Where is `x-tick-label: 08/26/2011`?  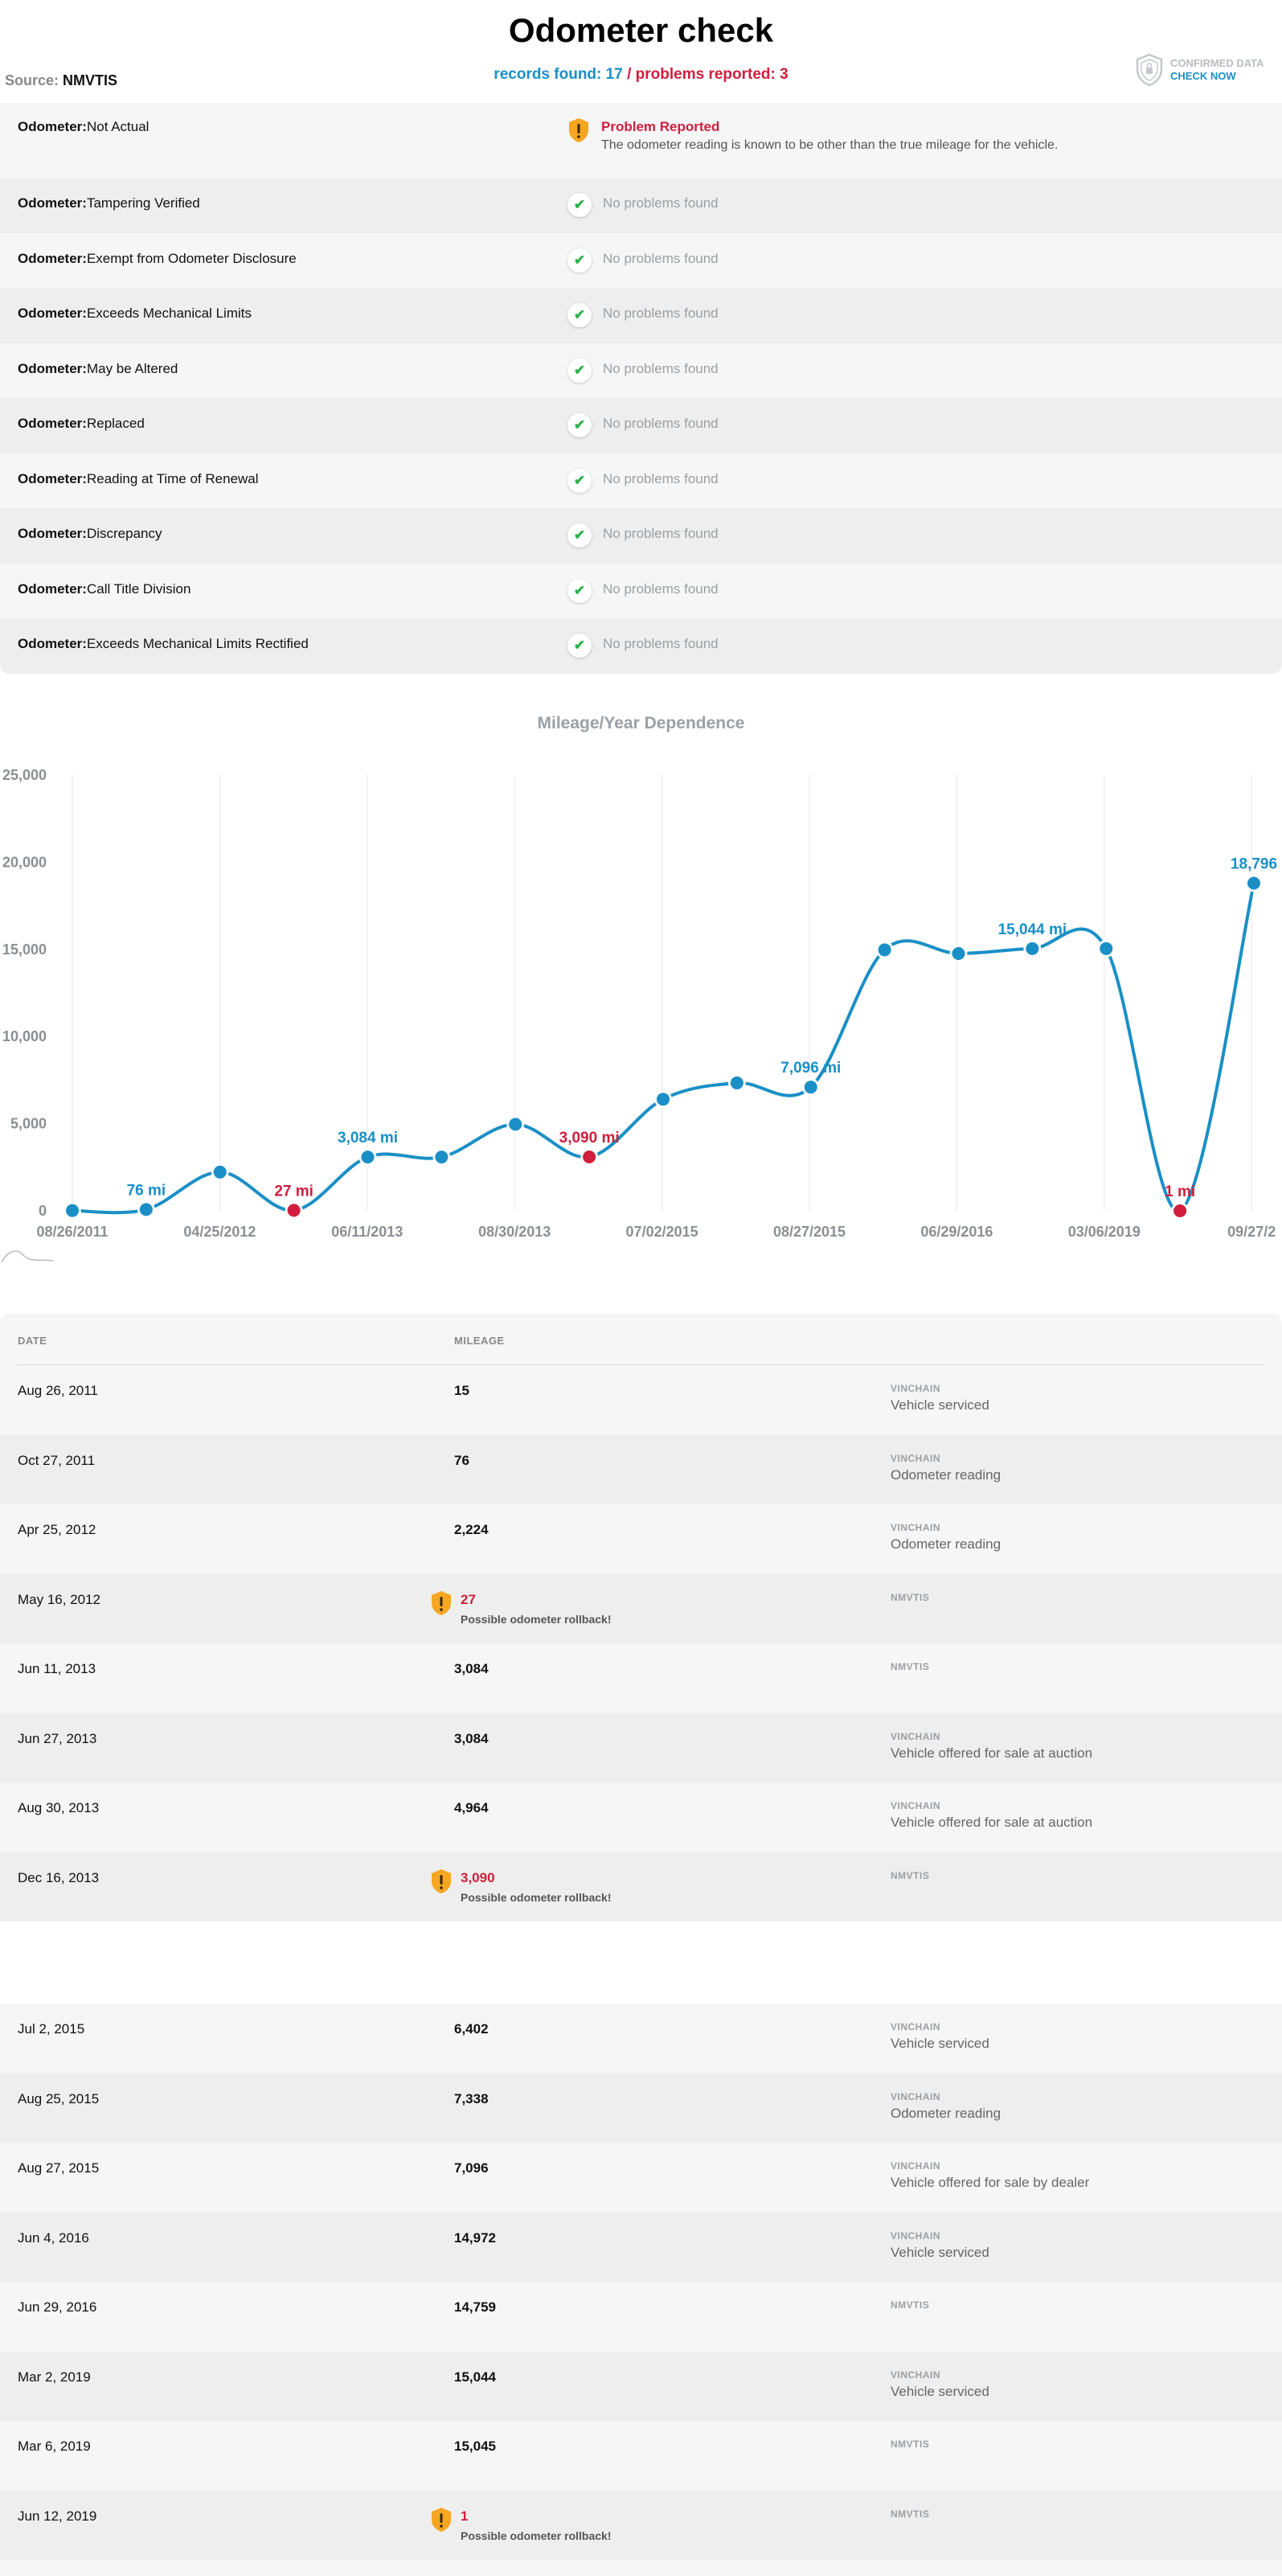 x-tick-label: 08/26/2011 is located at coordinates (72, 1232).